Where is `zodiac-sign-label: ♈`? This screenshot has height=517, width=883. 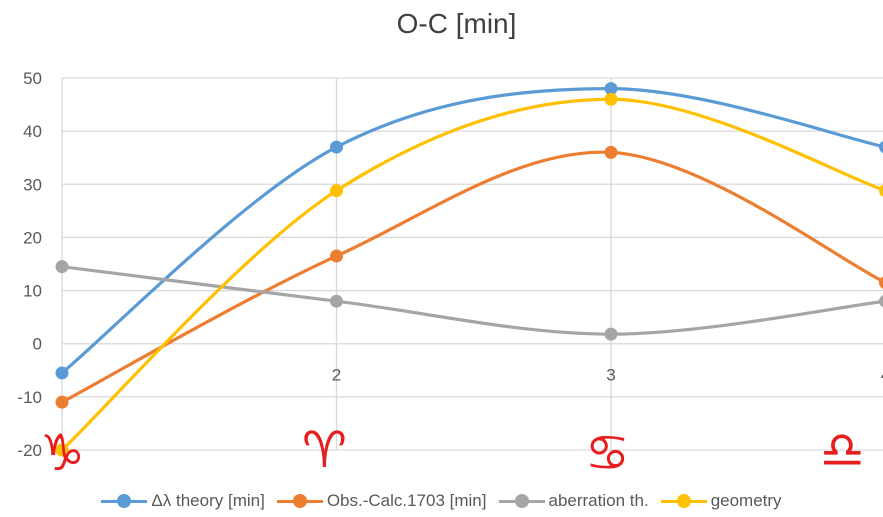
zodiac-sign-label: ♈ is located at coordinates (324, 450).